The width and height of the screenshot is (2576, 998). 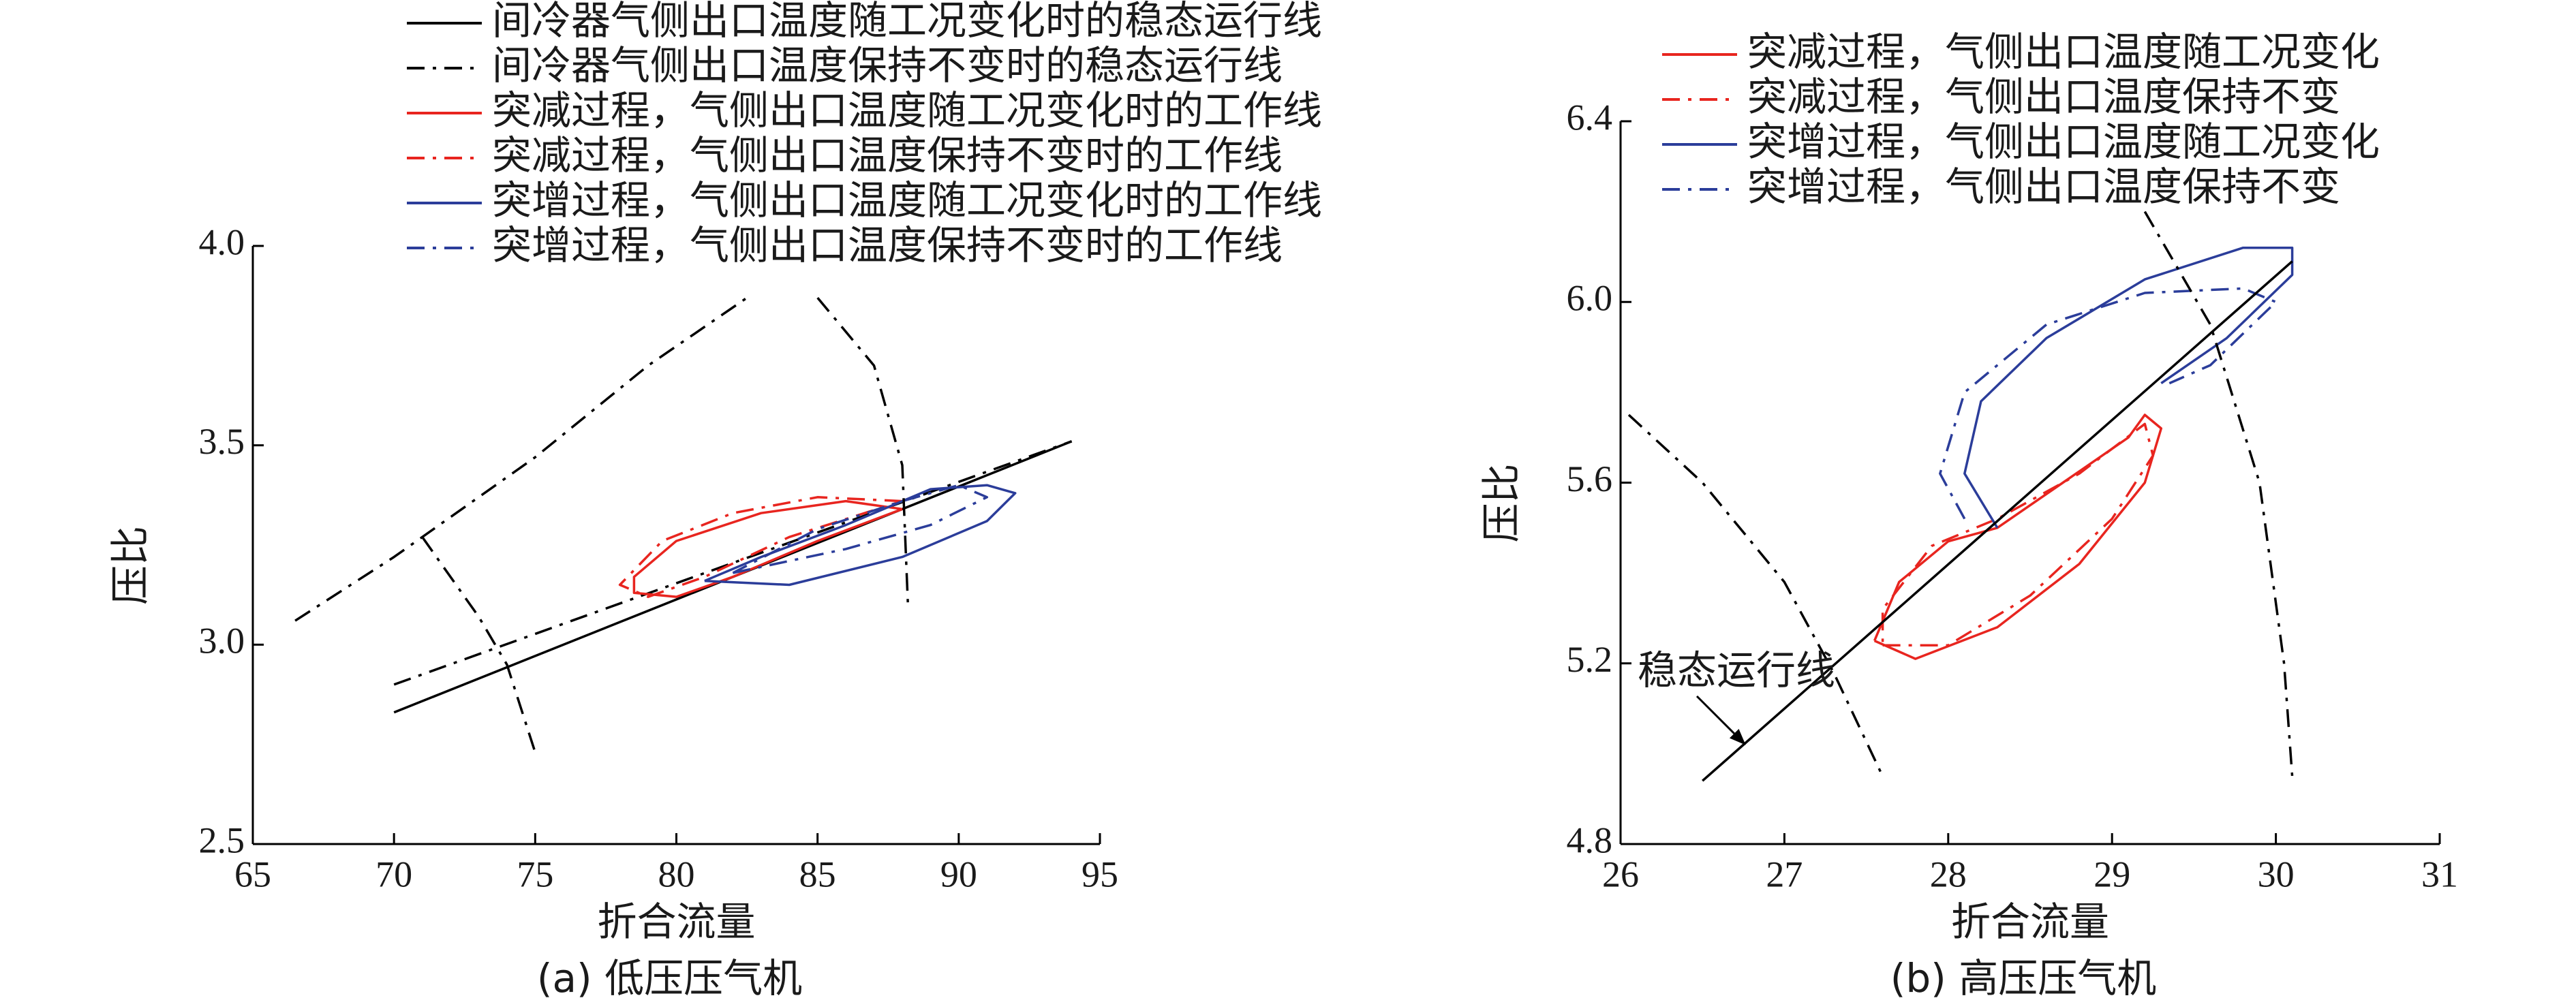 What do you see at coordinates (222, 840) in the screenshot?
I see `y-tick-label: 2.5` at bounding box center [222, 840].